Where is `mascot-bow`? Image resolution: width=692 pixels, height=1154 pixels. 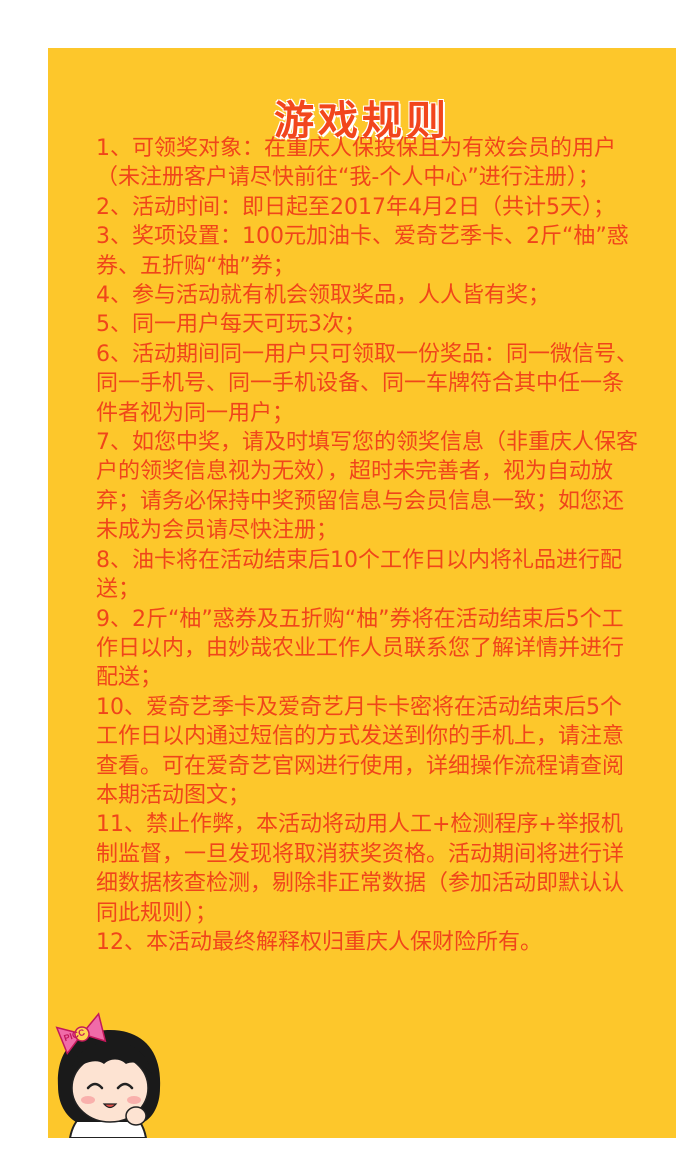
mascot-bow is located at coordinates (81, 1034).